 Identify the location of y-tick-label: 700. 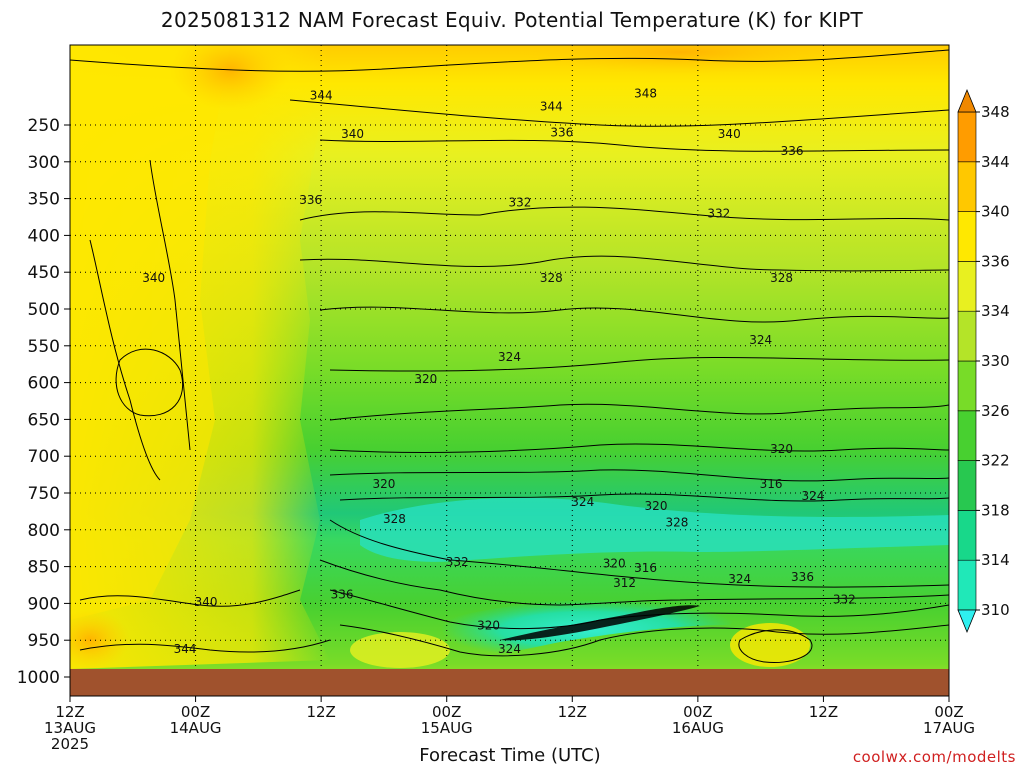
(44, 457).